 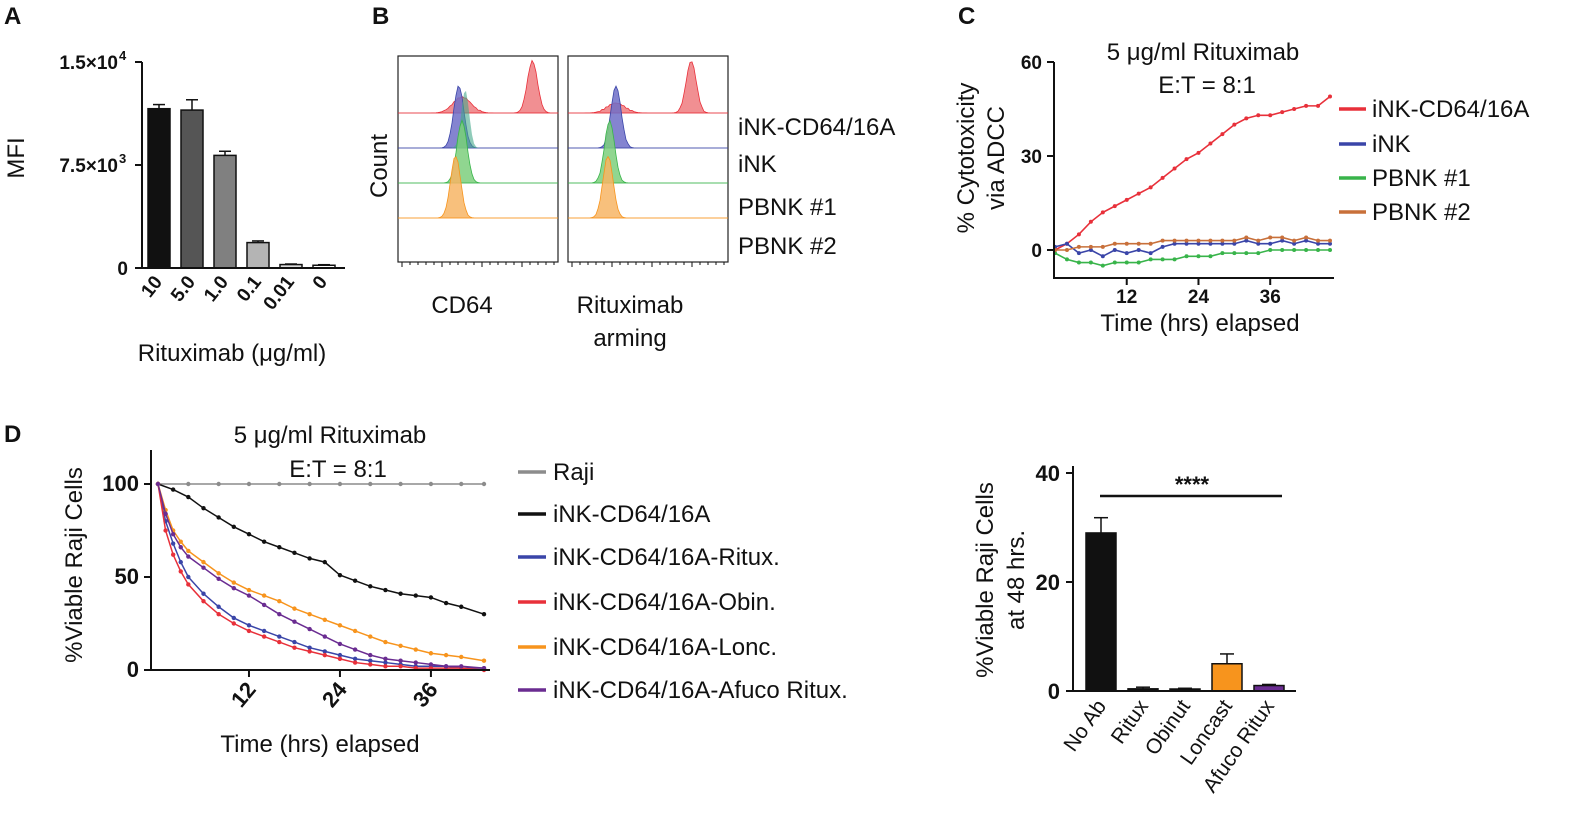 What do you see at coordinates (1192, 173) in the screenshot?
I see `c-series-line` at bounding box center [1192, 173].